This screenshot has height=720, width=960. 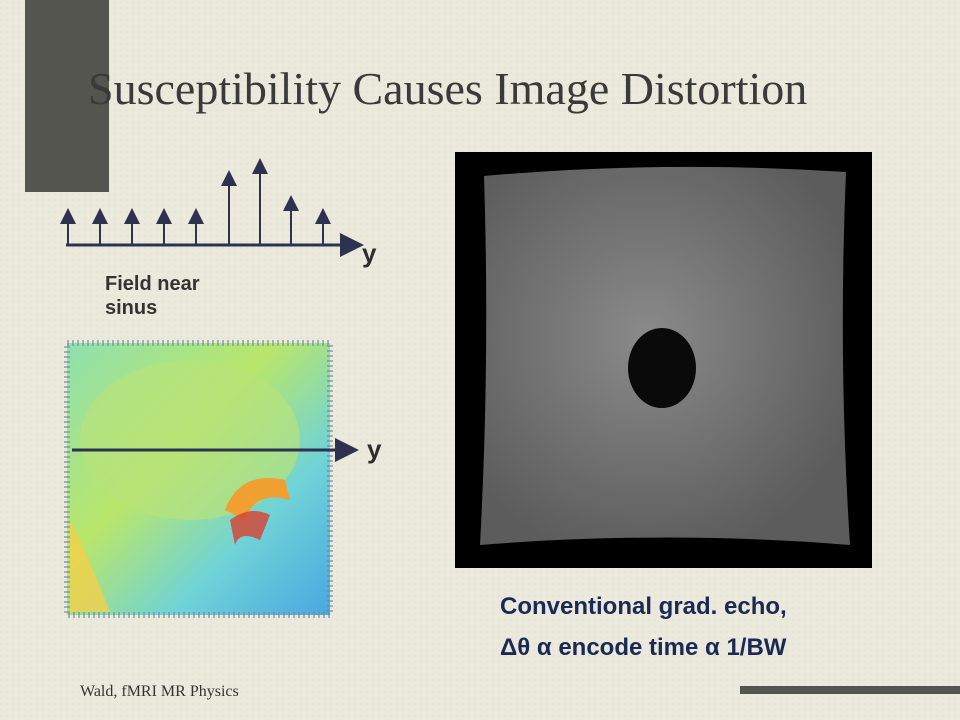 What do you see at coordinates (447, 88) in the screenshot?
I see `title: Susceptibility Causes Image Distortion` at bounding box center [447, 88].